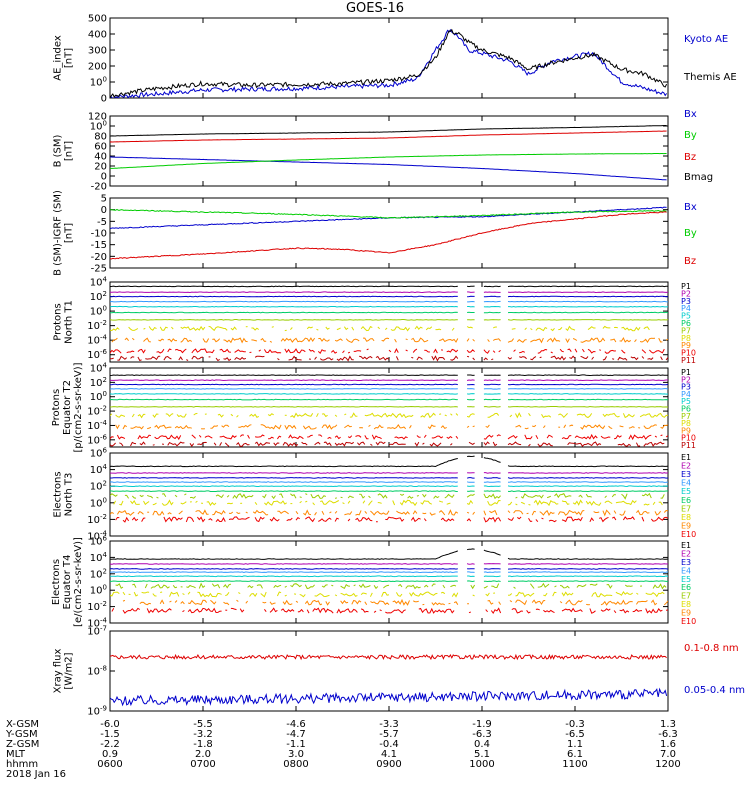 This screenshot has width=750, height=800. What do you see at coordinates (686, 293) in the screenshot?
I see `legend-p2: P2` at bounding box center [686, 293].